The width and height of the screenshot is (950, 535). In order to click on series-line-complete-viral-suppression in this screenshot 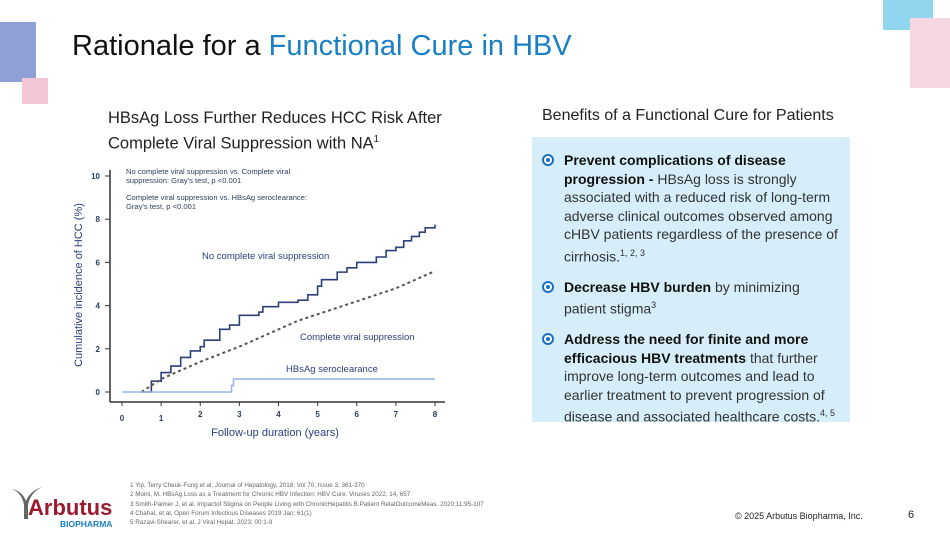, I will do `click(288, 331)`.